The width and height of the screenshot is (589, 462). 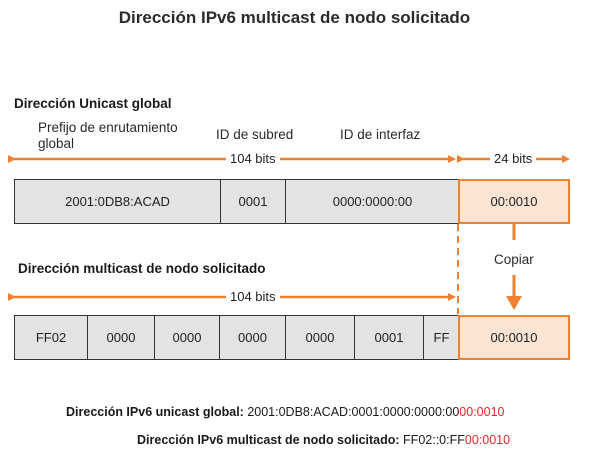 What do you see at coordinates (487, 440) in the screenshot?
I see `multicast-summary-value-red: 00:0010` at bounding box center [487, 440].